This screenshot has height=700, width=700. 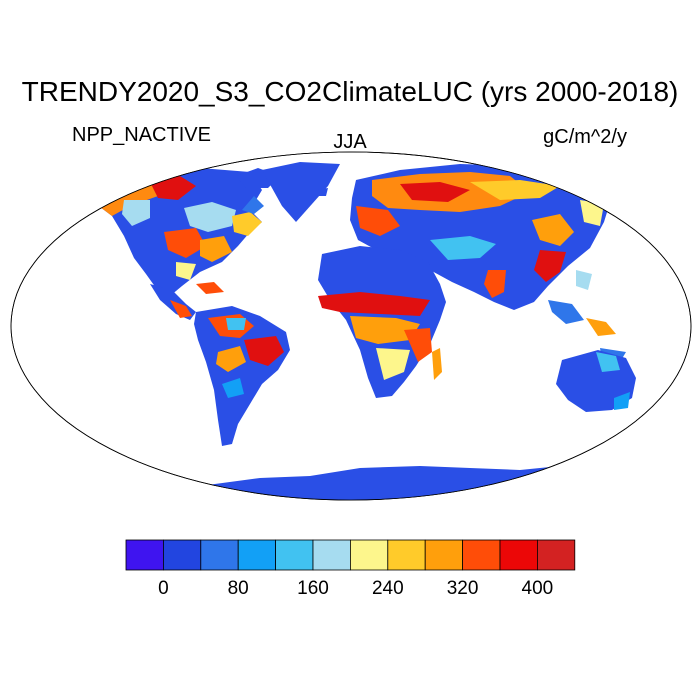 What do you see at coordinates (585, 137) in the screenshot?
I see `units-label: gC/m^2/y` at bounding box center [585, 137].